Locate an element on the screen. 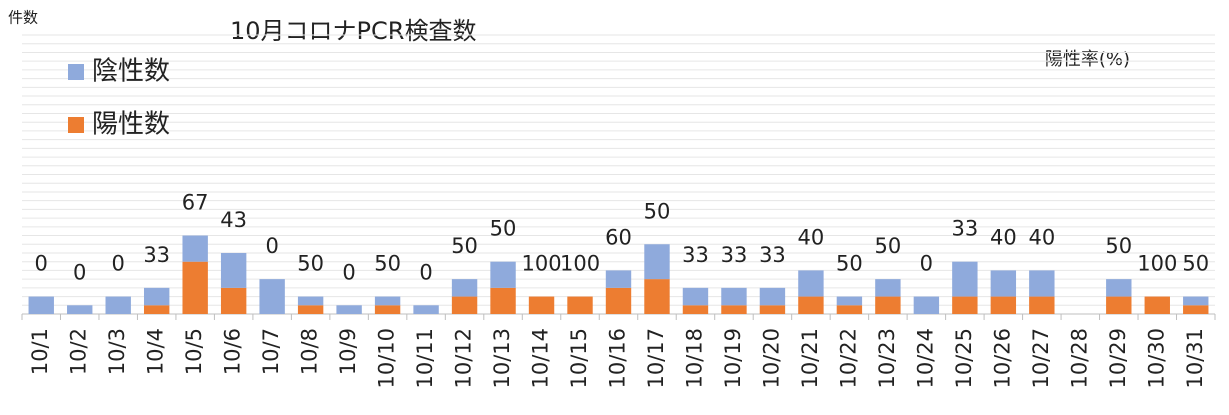 The height and width of the screenshot is (415, 1229). data-label: 60 is located at coordinates (618, 237).